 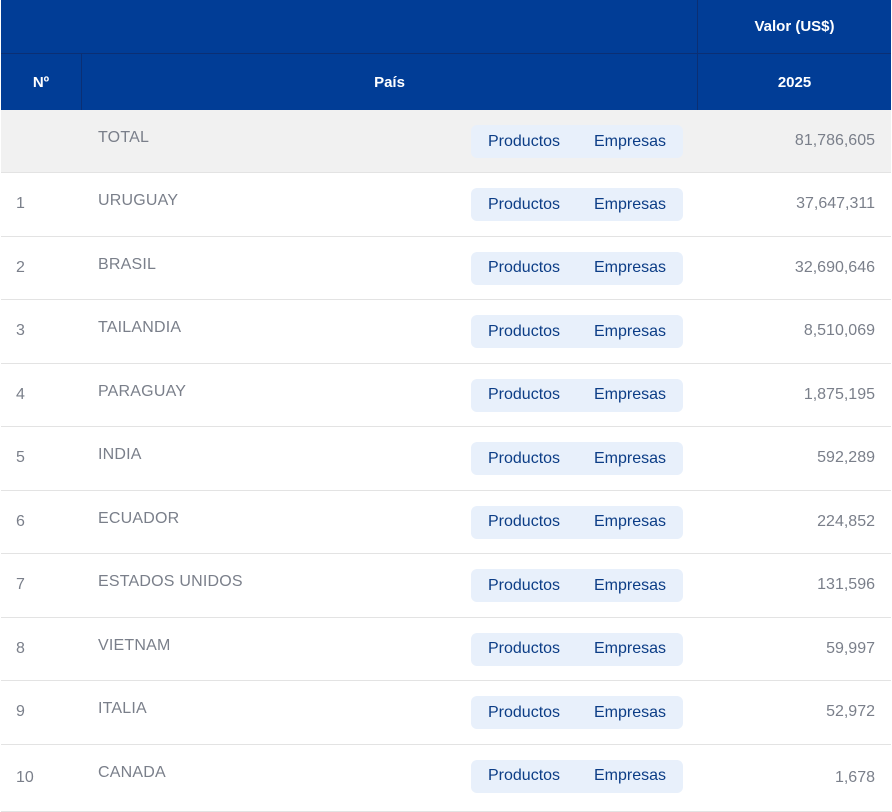 What do you see at coordinates (138, 200) in the screenshot?
I see `row-country: URUGUAY` at bounding box center [138, 200].